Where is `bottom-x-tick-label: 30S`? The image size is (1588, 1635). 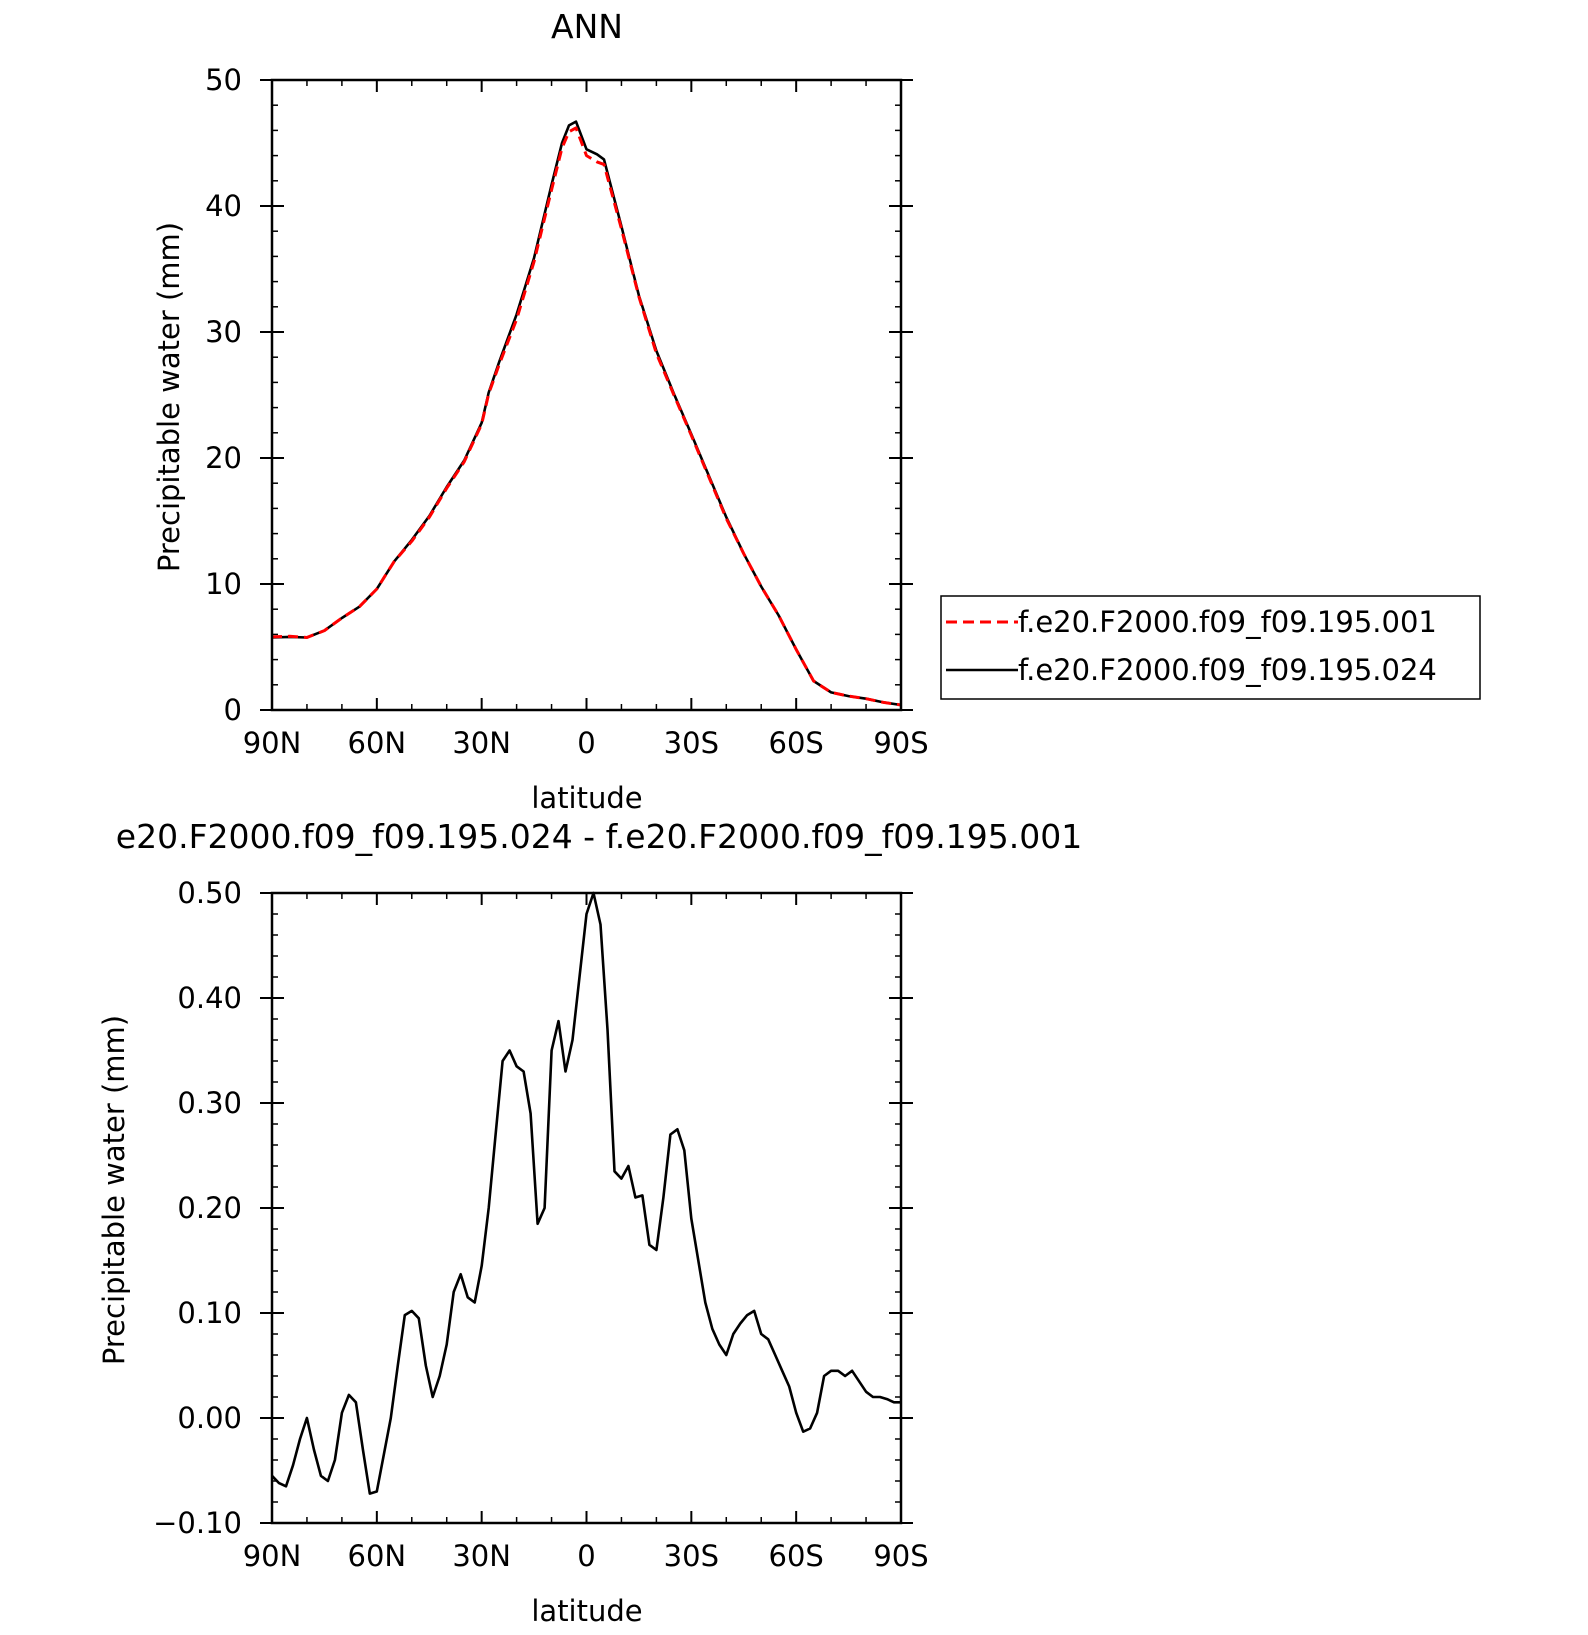 bottom-x-tick-label: 30S is located at coordinates (691, 1556).